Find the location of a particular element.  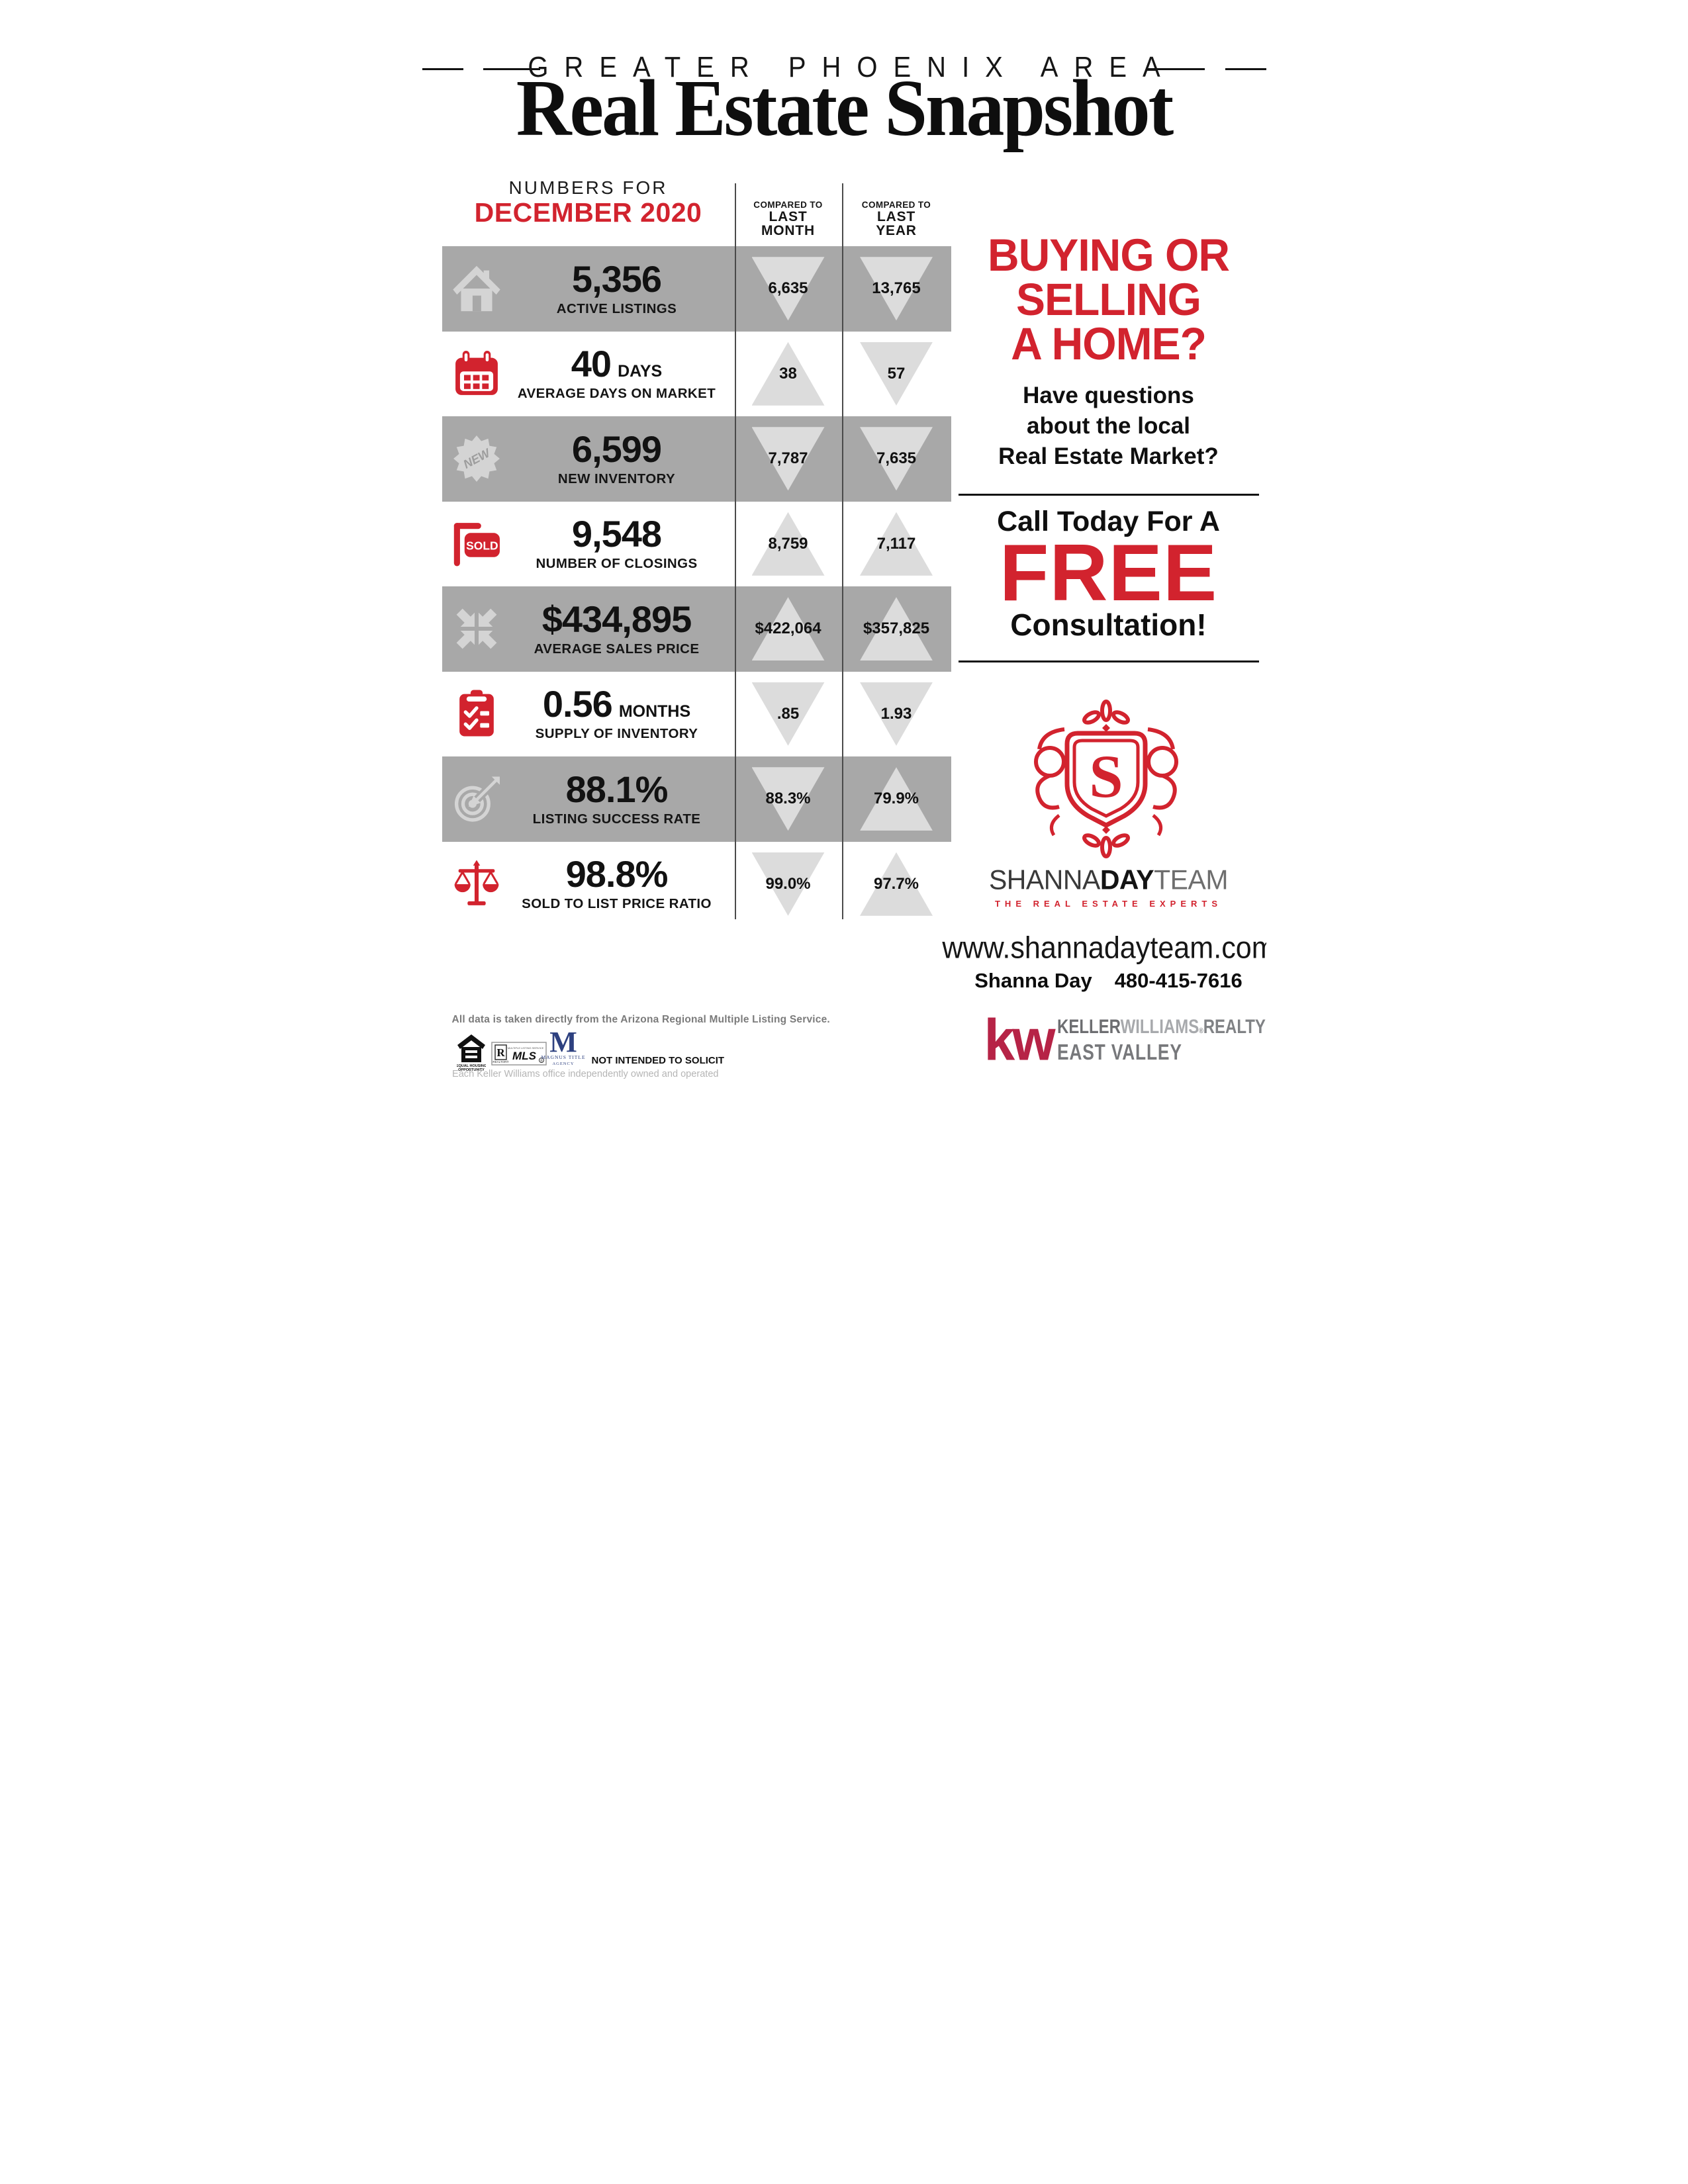

metric-cell: 98.8% SOLD TO LIST PRICE RATIO is located at coordinates (588, 884).